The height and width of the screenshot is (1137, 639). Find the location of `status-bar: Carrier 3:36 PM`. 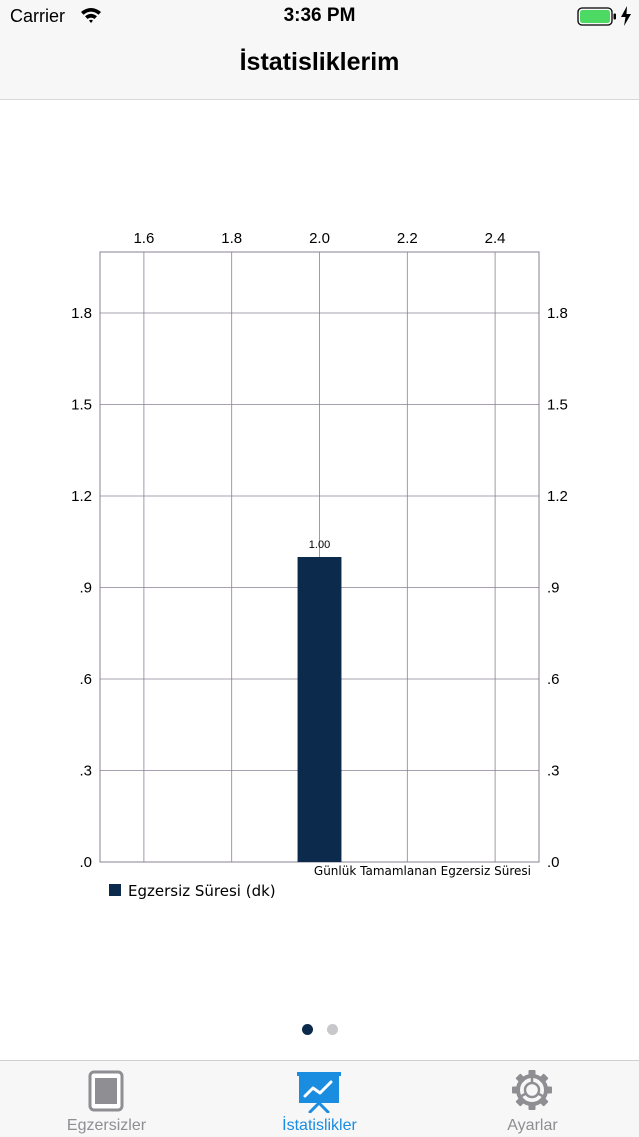

status-bar: Carrier 3:36 PM is located at coordinates (319, 17).